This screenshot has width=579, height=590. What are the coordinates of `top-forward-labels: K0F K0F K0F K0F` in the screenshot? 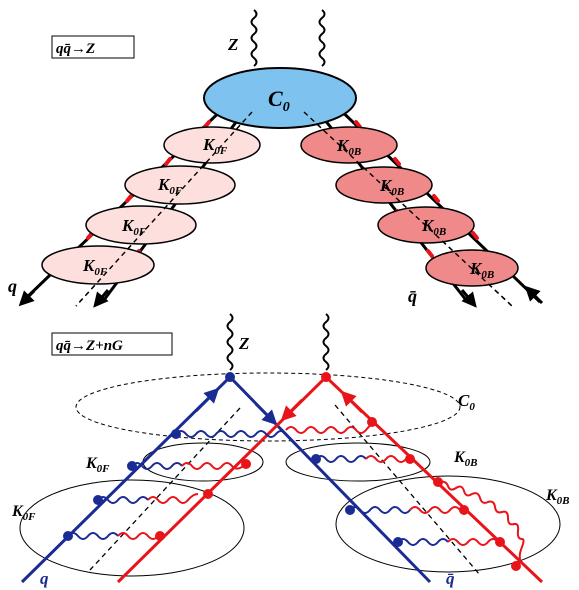 It's located at (155, 206).